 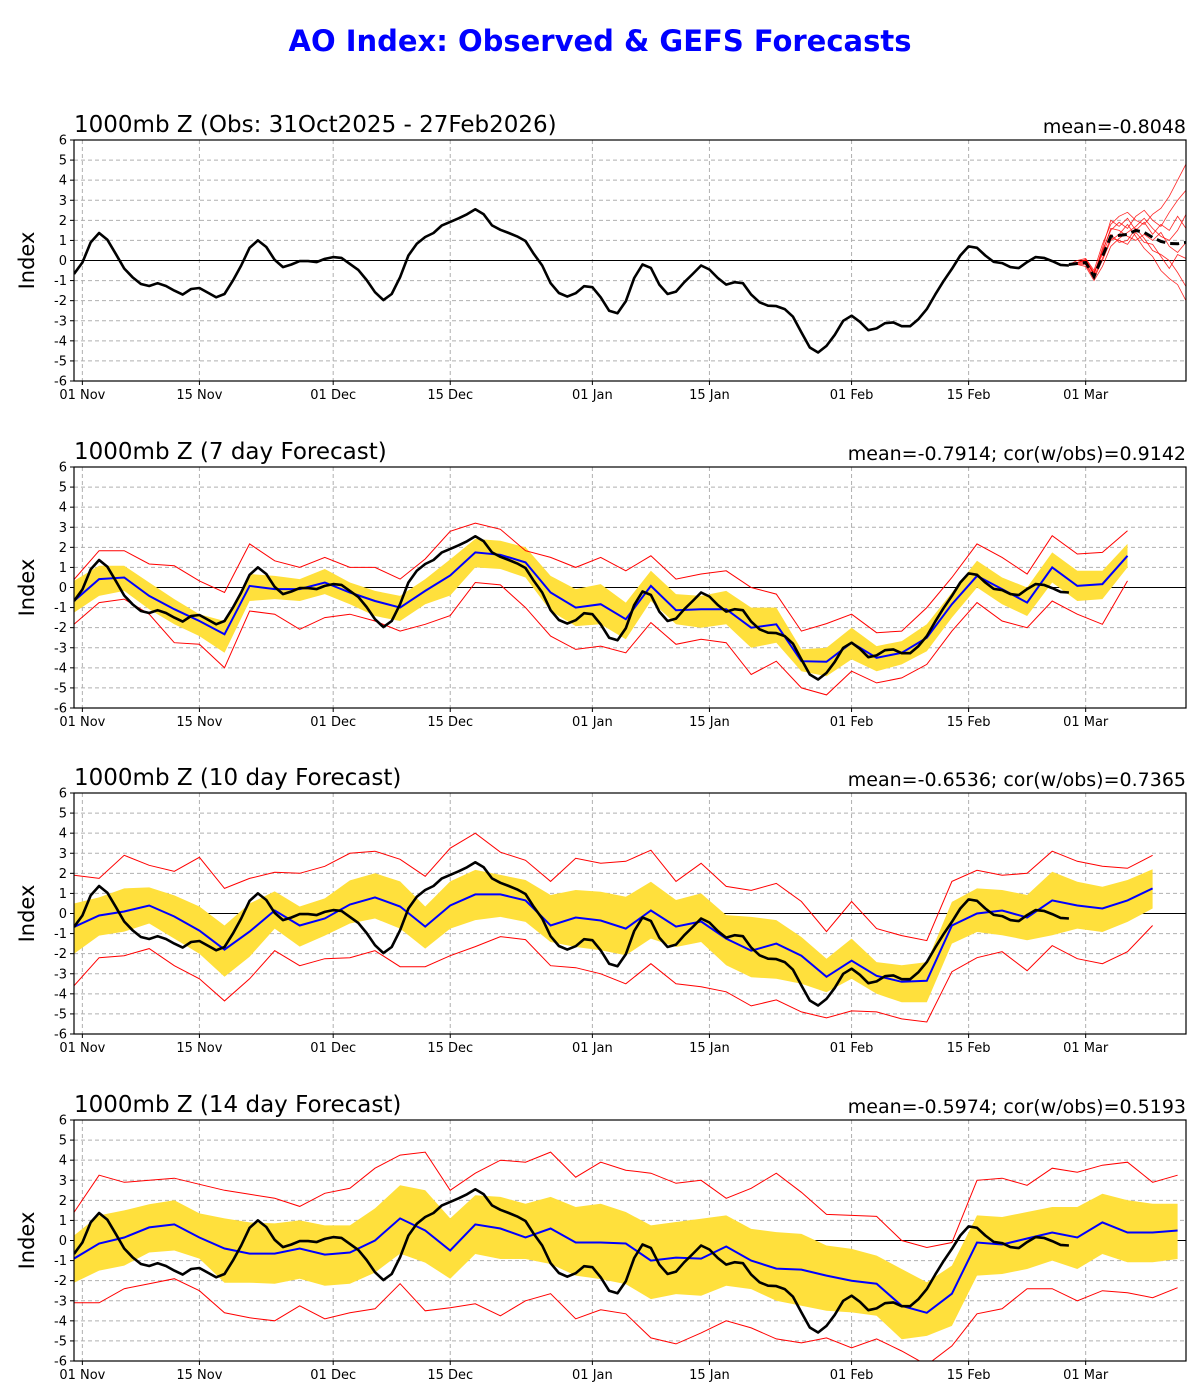 I want to click on panel-title: 1000mb Z (10 day Forecast), so click(x=237, y=778).